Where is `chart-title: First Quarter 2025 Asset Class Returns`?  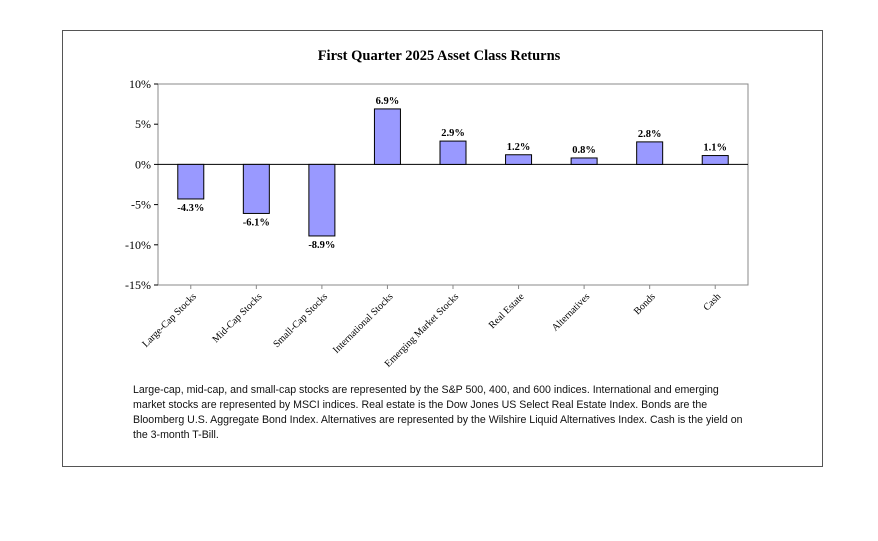 chart-title: First Quarter 2025 Asset Class Returns is located at coordinates (439, 56).